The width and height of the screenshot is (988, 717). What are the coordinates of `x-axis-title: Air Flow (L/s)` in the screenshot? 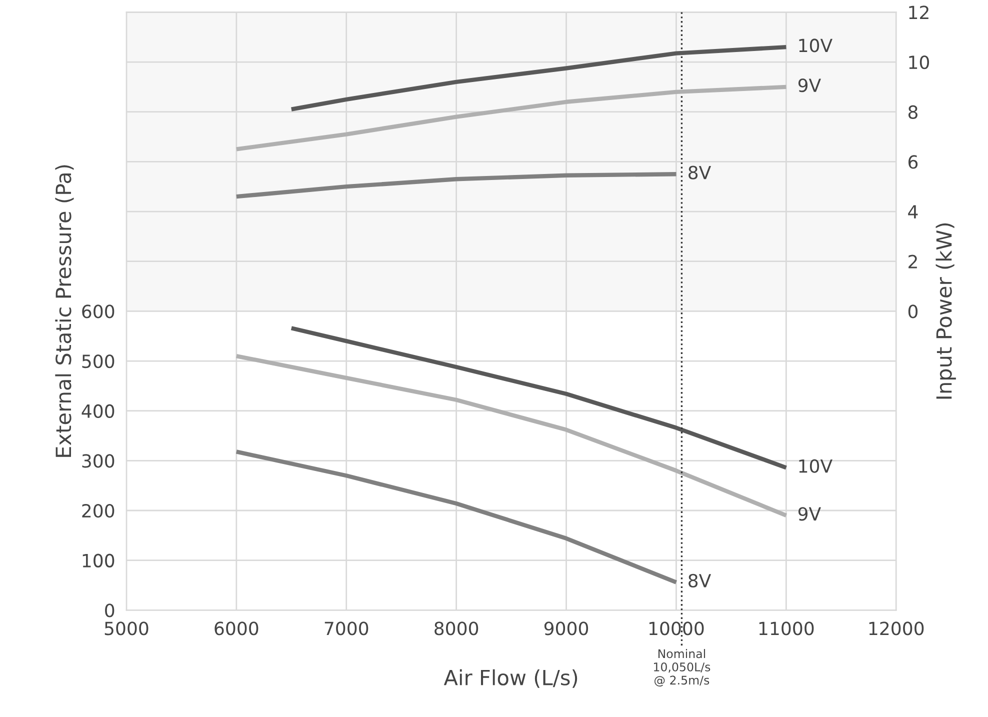 It's located at (511, 678).